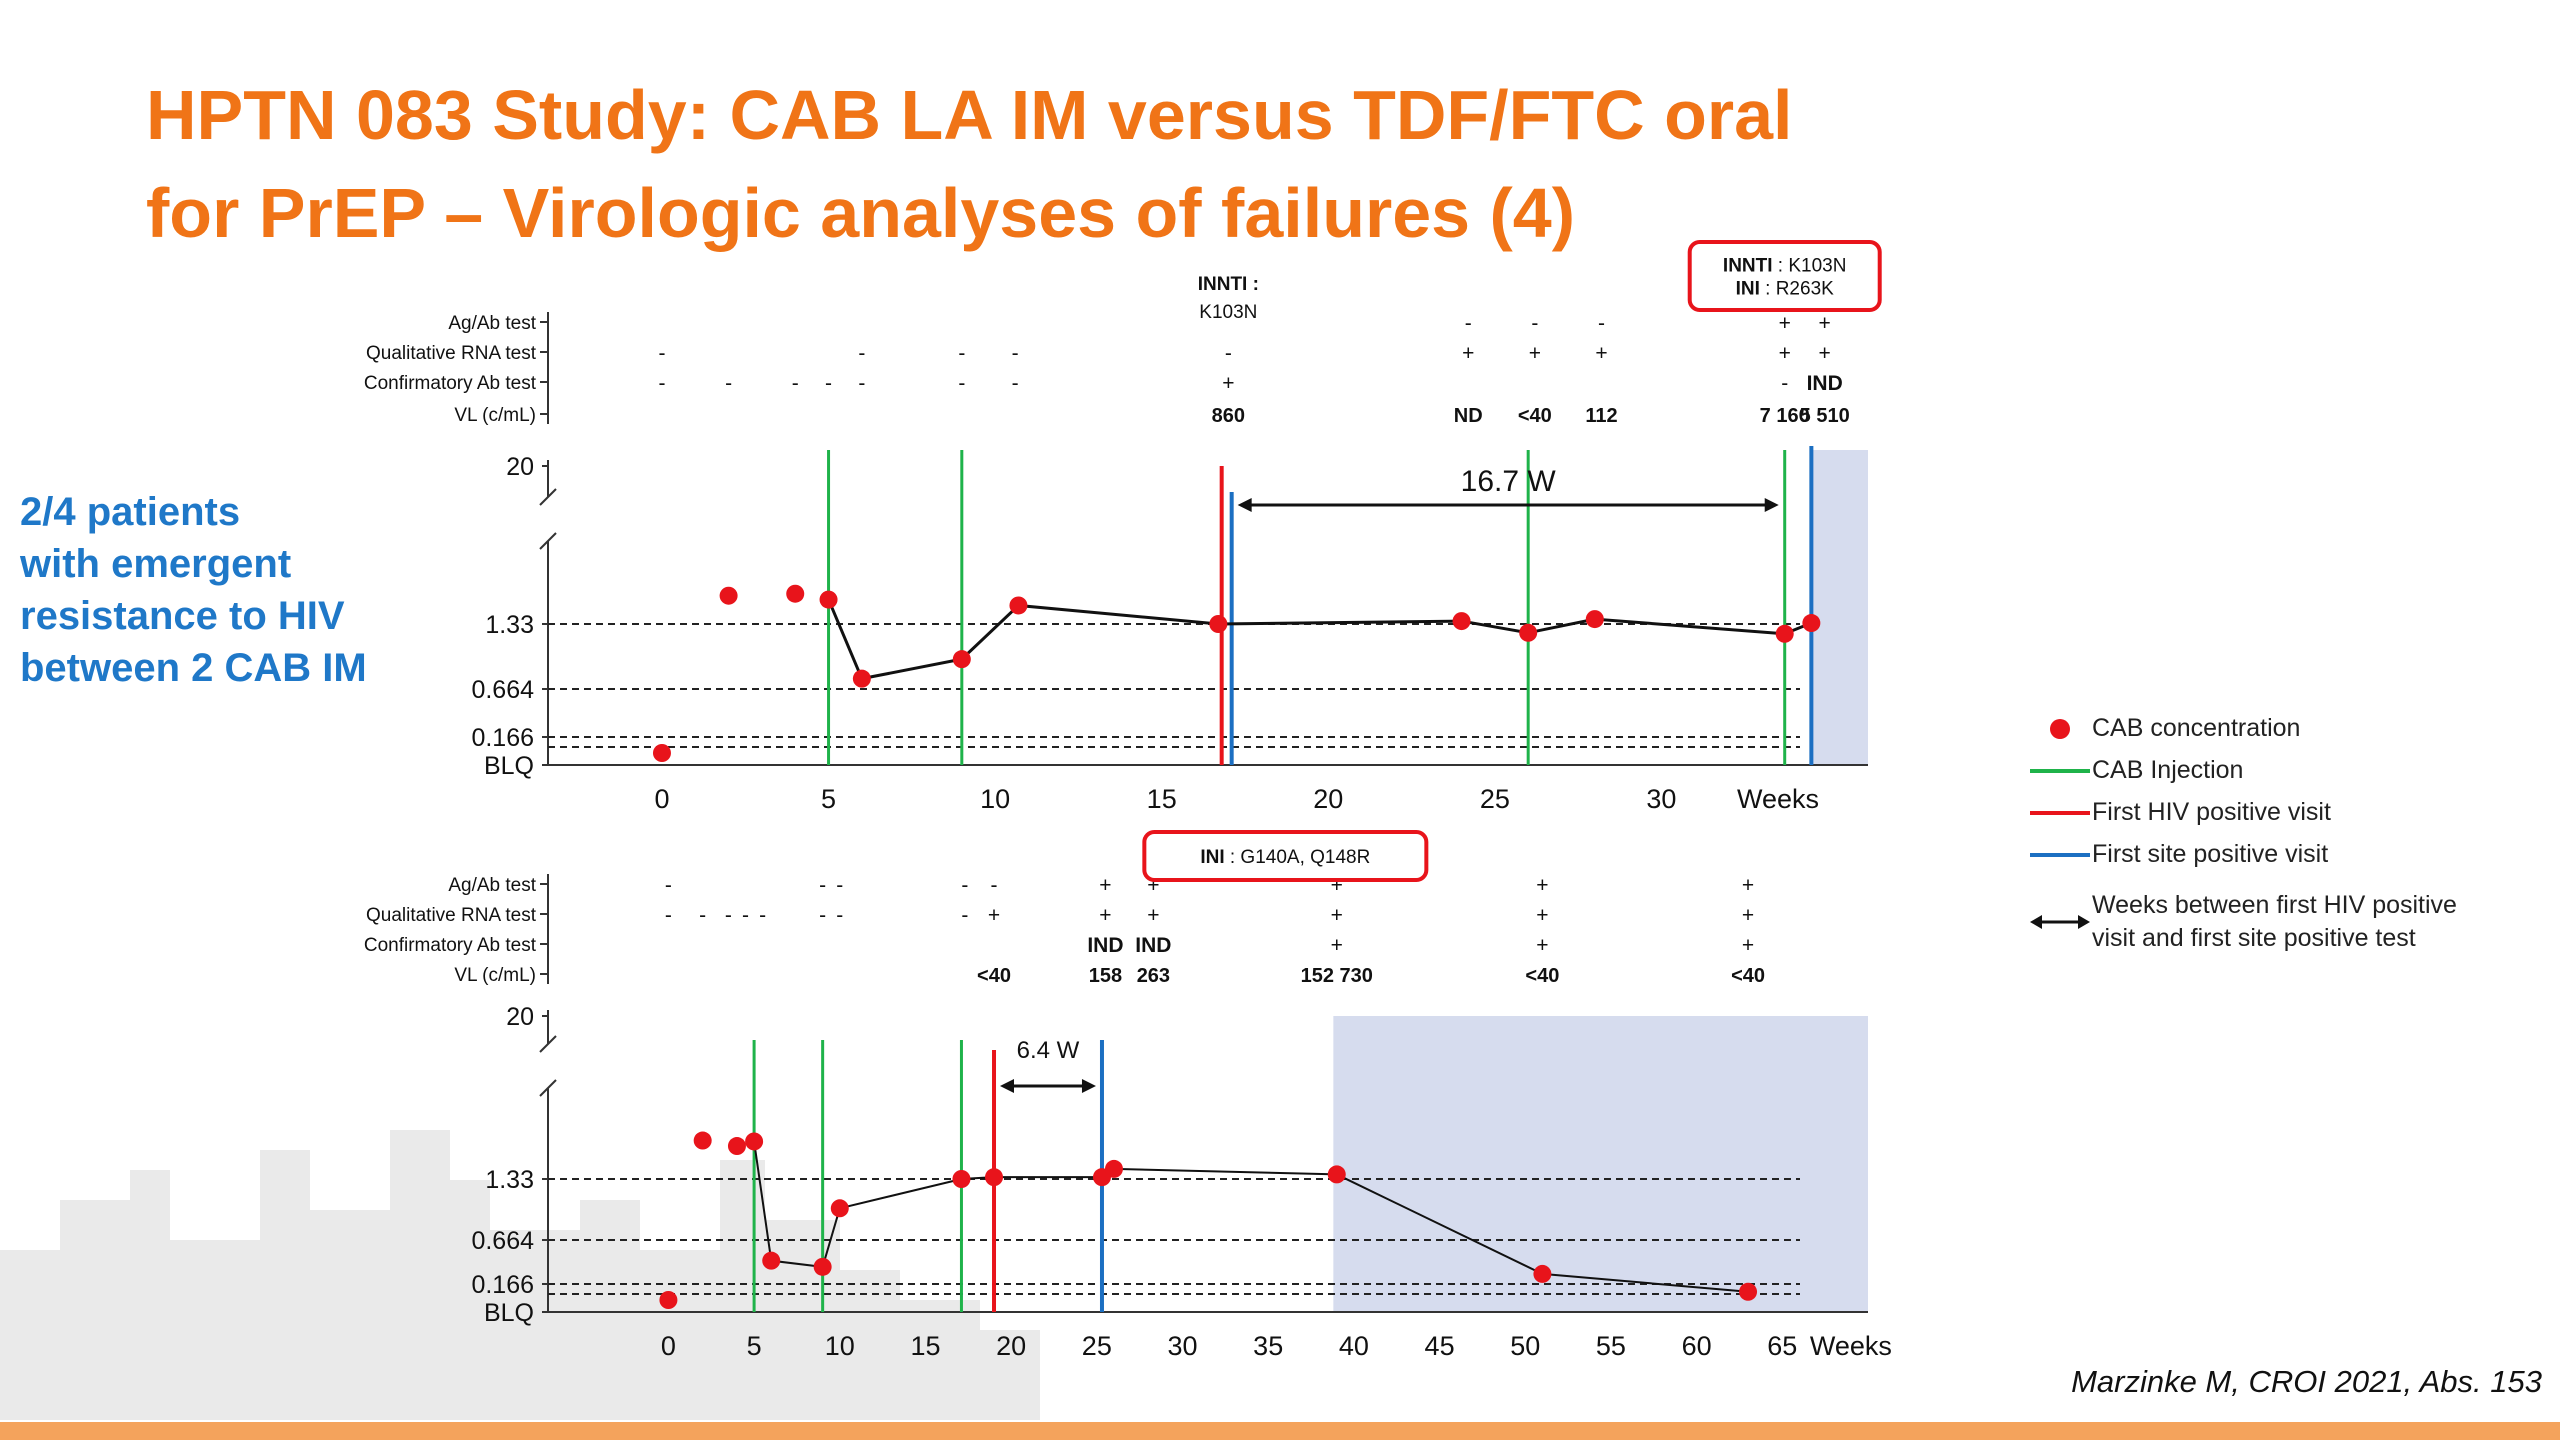 This screenshot has width=2560, height=1440. What do you see at coordinates (1268, 1346) in the screenshot?
I see `x-tick-label: 35` at bounding box center [1268, 1346].